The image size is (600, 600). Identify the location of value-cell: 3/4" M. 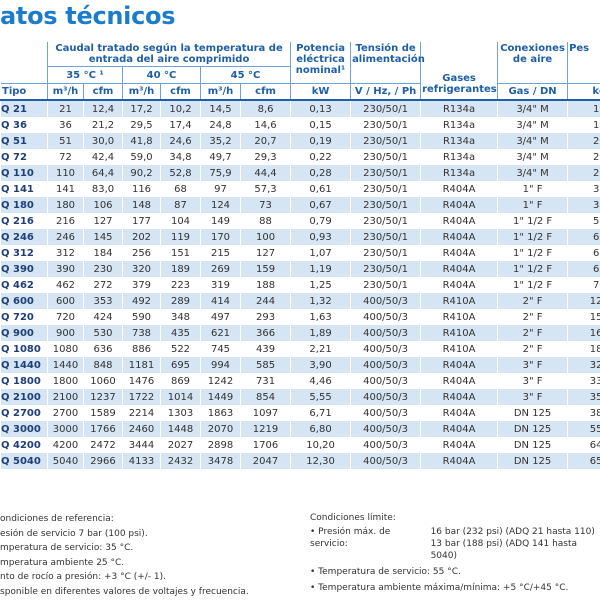
(532, 157).